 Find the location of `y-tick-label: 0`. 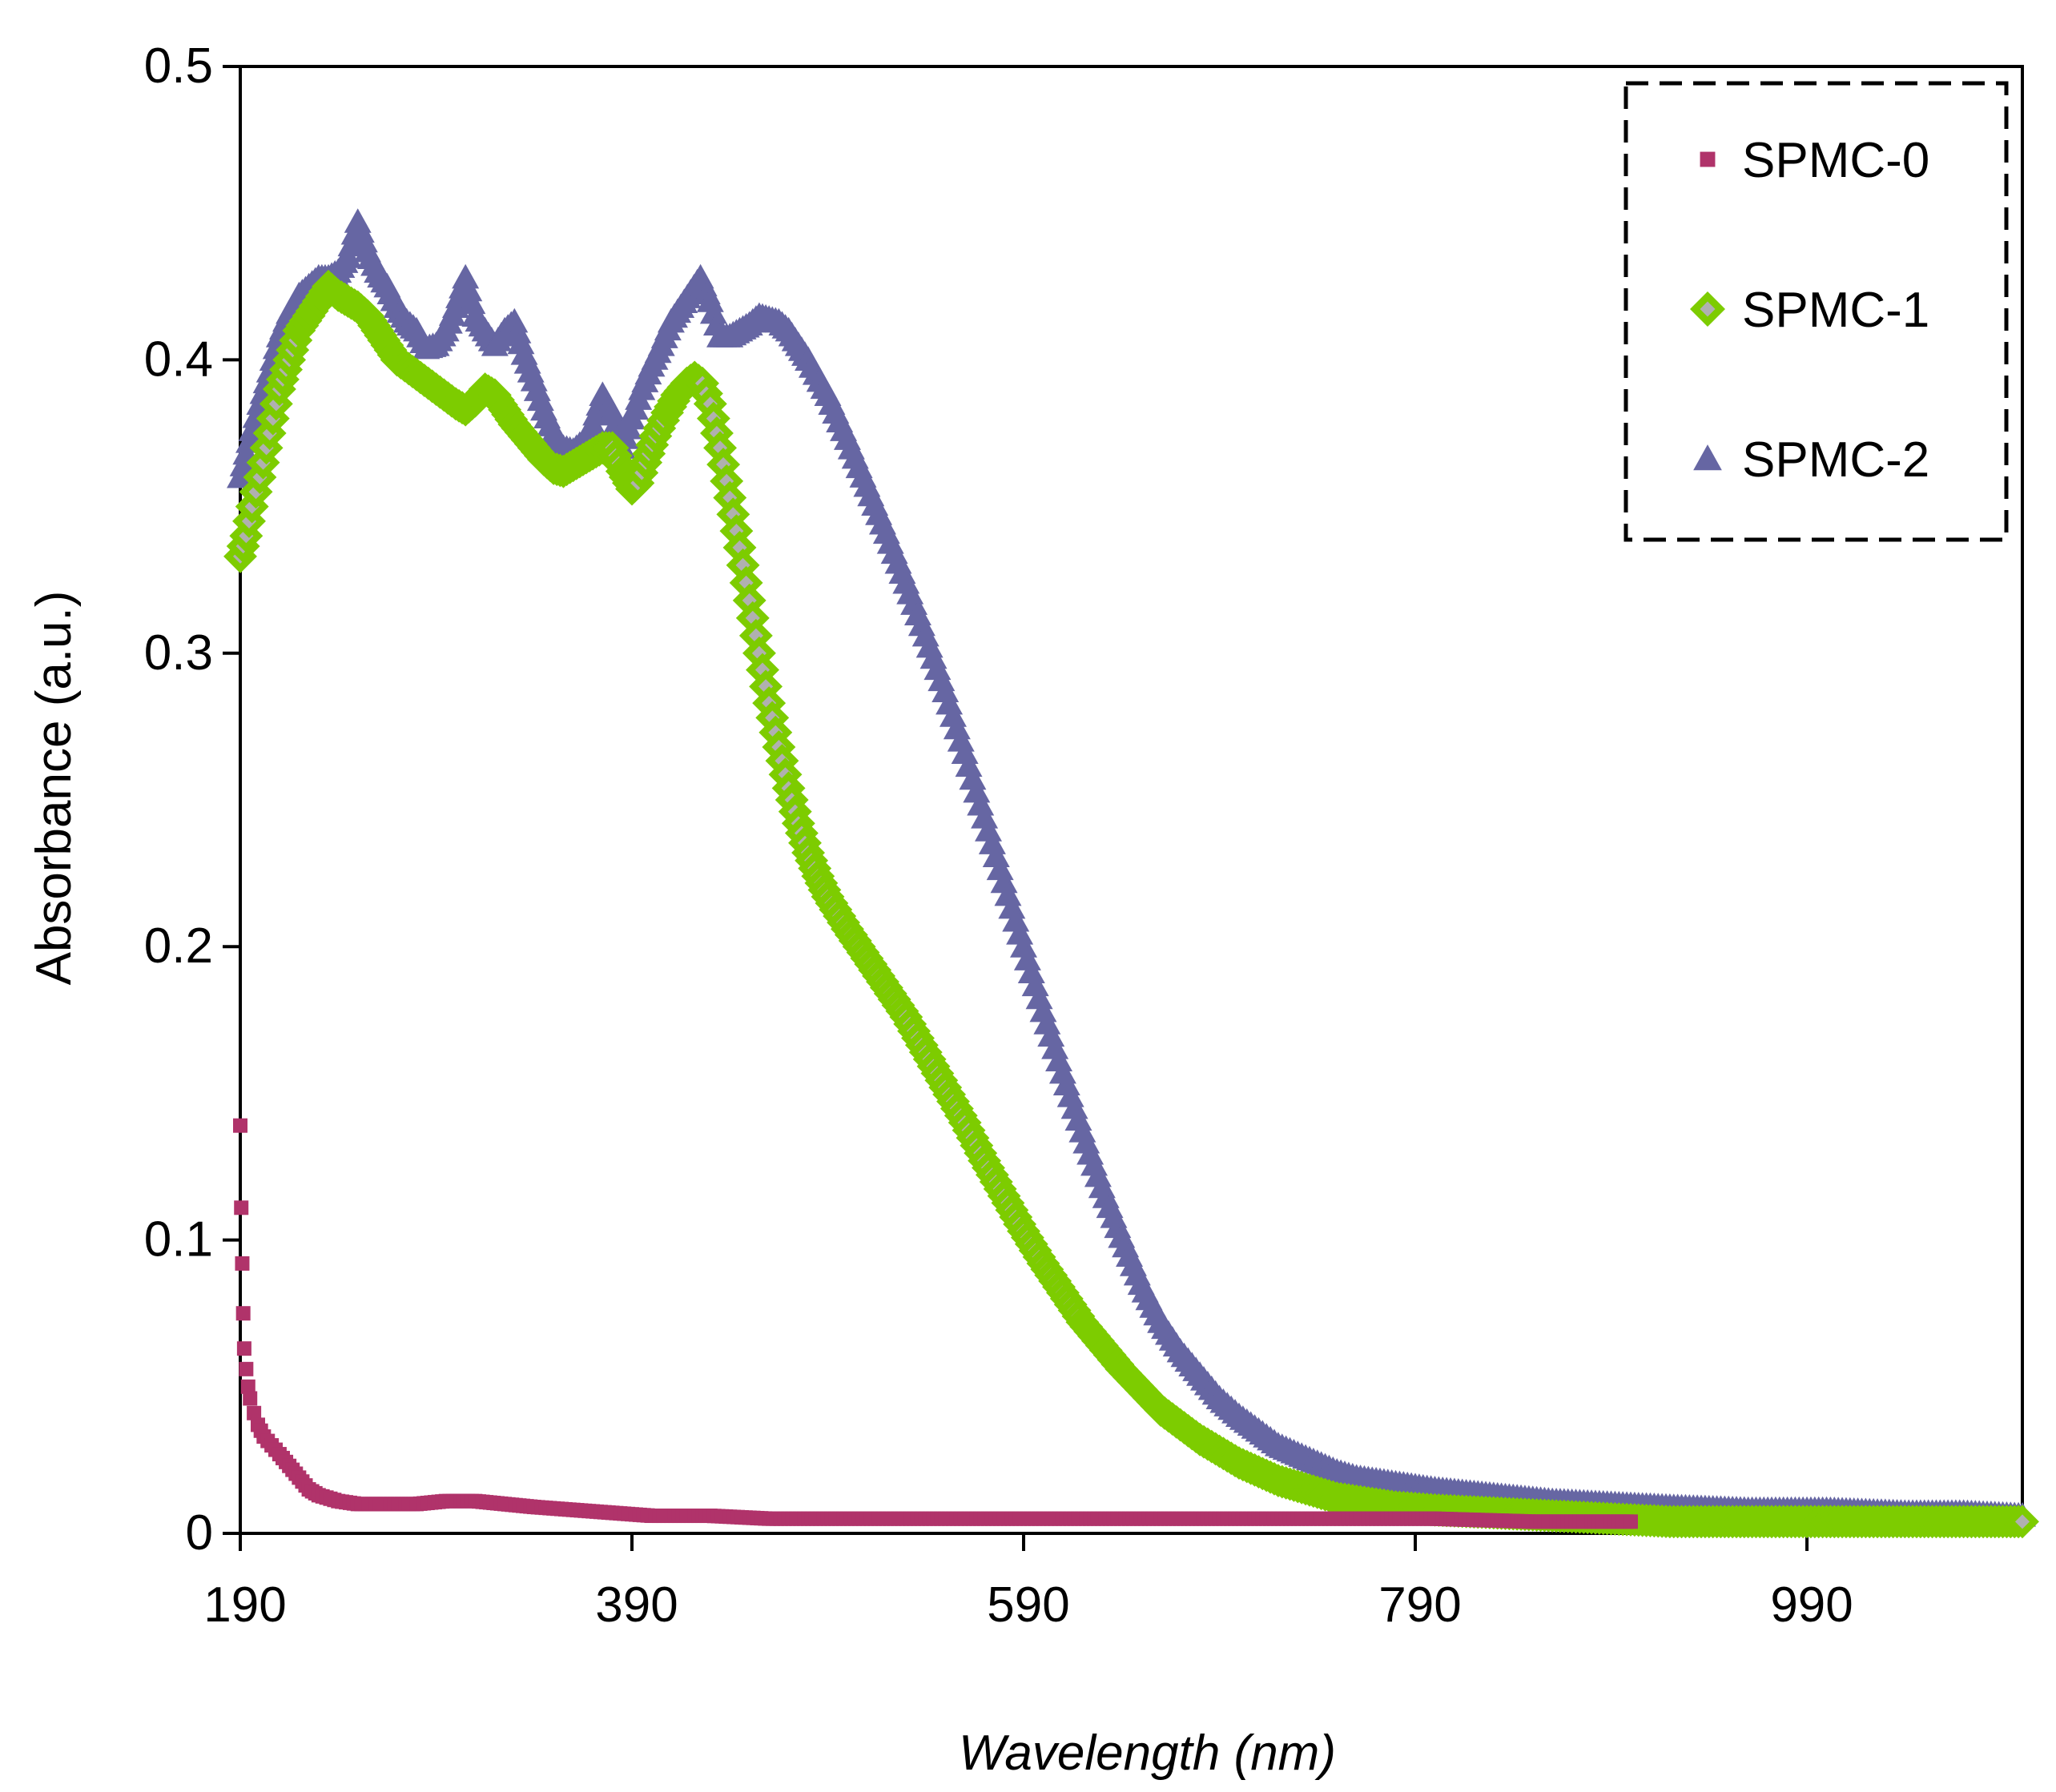

y-tick-label: 0 is located at coordinates (199, 1533).